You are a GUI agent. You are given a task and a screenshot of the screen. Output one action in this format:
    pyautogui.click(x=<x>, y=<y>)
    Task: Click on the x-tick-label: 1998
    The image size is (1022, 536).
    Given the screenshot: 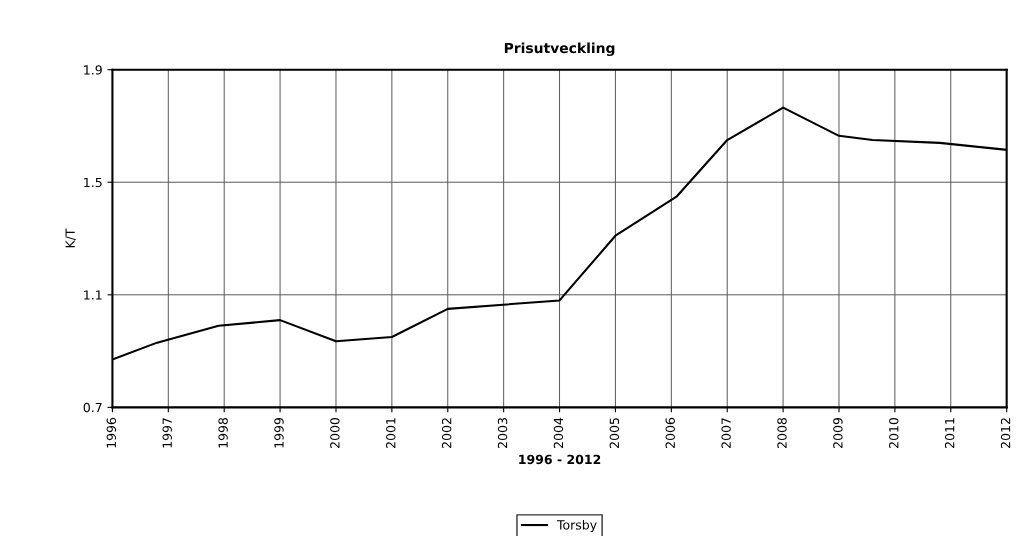 What is the action you would take?
    pyautogui.click(x=223, y=432)
    